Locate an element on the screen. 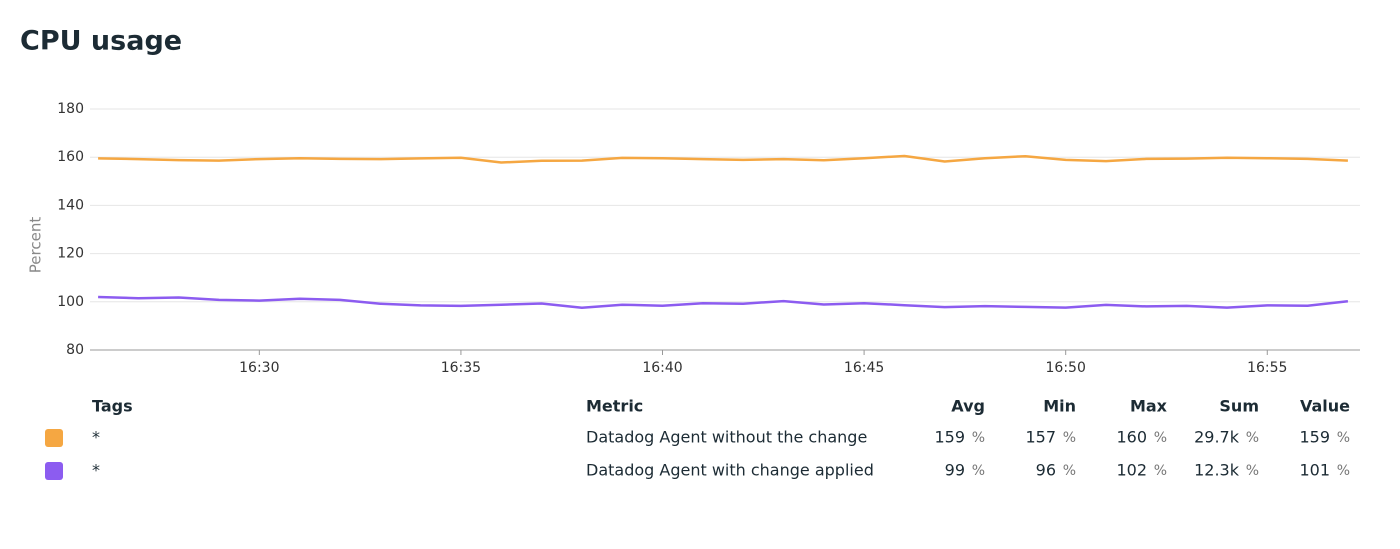 This screenshot has width=1400, height=549. x-tick-label: 16:30 is located at coordinates (259, 368).